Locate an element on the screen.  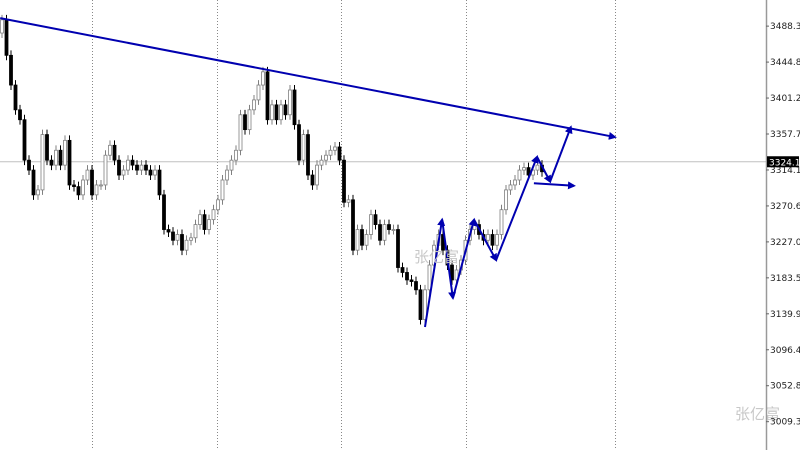
y-tick-label: 3444.80 is located at coordinates (785, 63).